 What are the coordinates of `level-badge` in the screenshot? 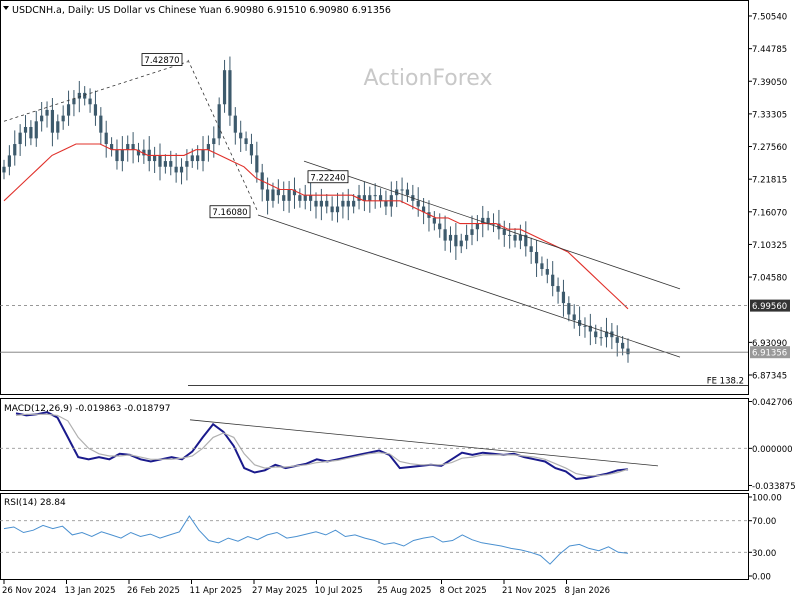 It's located at (770, 305).